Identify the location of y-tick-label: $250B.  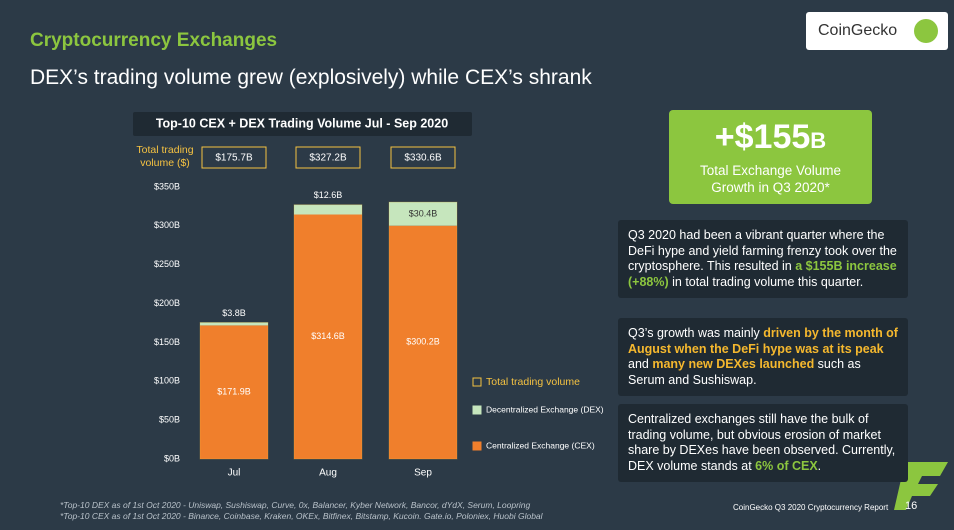
(167, 264).